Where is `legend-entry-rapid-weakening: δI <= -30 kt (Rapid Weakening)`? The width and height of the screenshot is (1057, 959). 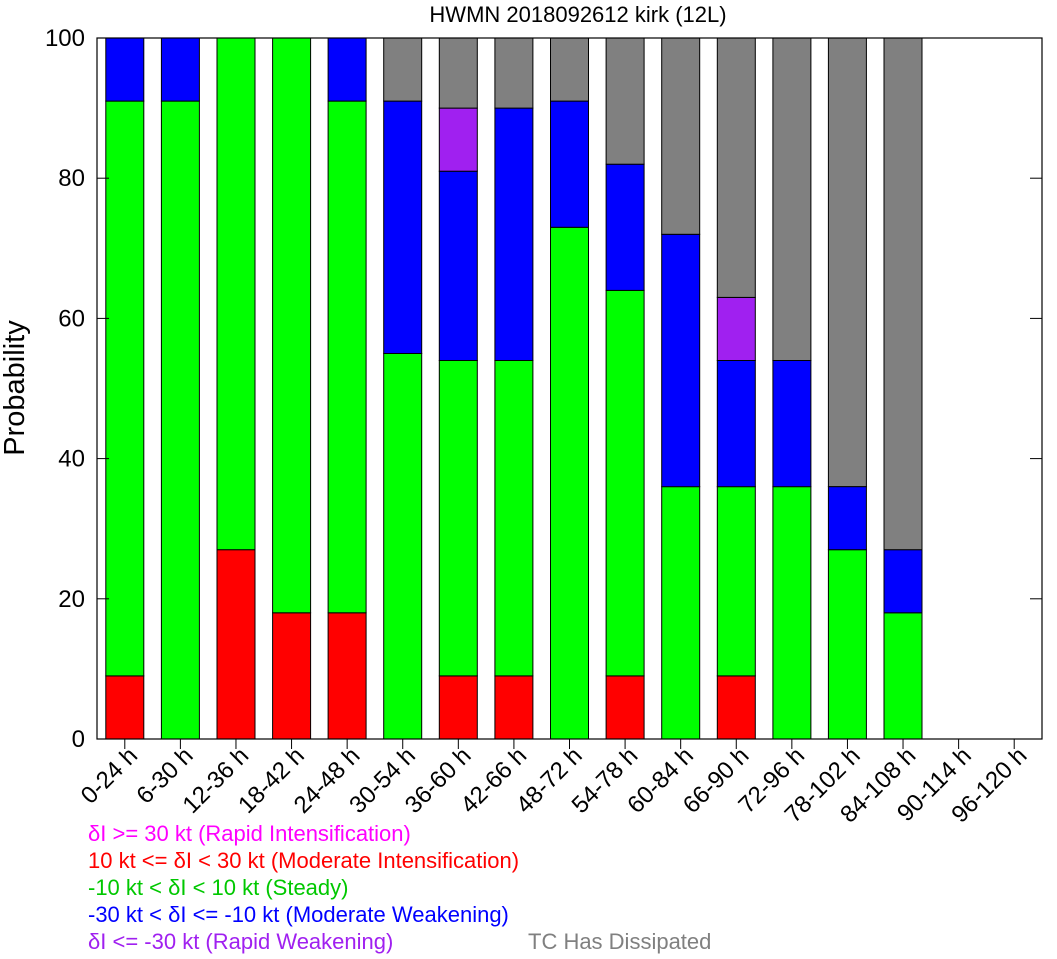
legend-entry-rapid-weakening: δI <= -30 kt (Rapid Weakening) is located at coordinates (241, 941).